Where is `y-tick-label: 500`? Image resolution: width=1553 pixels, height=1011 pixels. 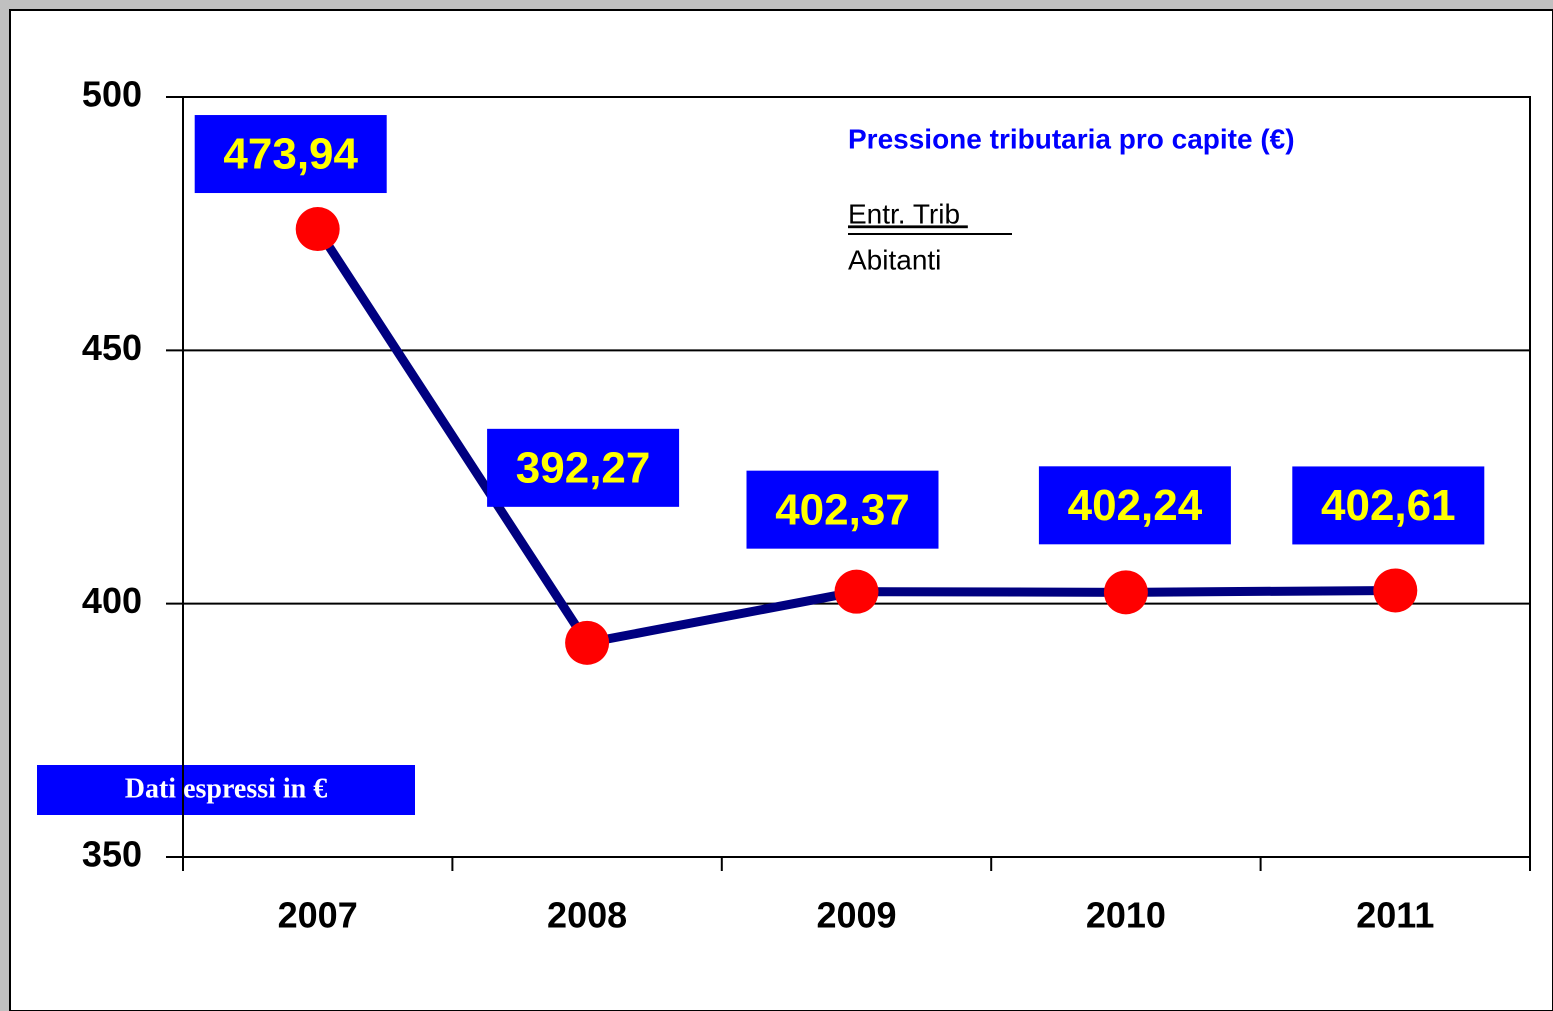
y-tick-label: 500 is located at coordinates (112, 94).